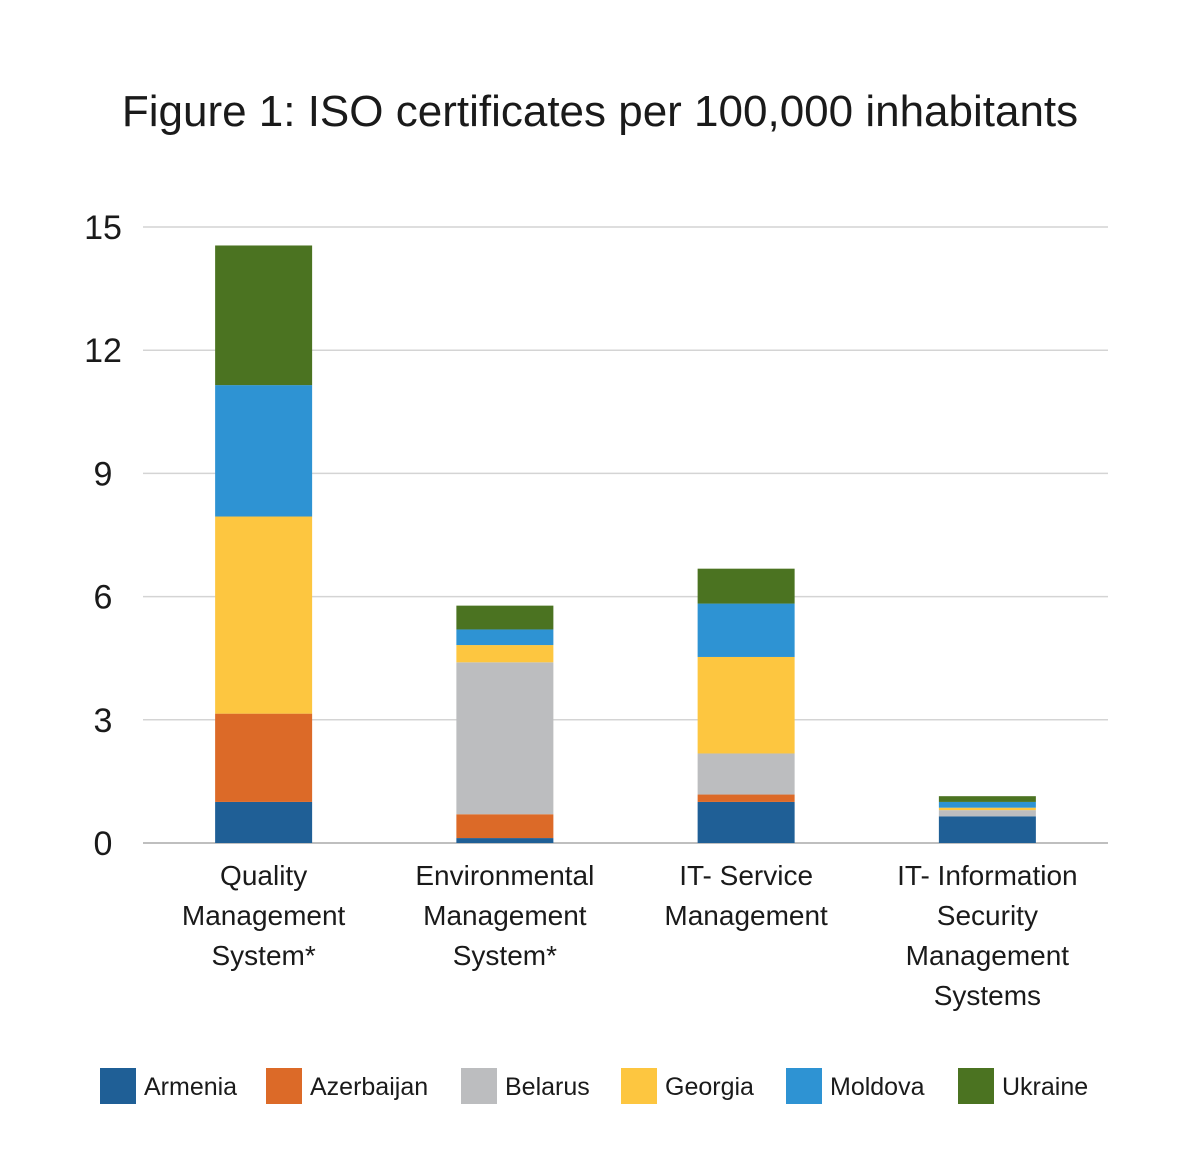 The height and width of the screenshot is (1169, 1200). I want to click on legend-label-armenia: Armenia, so click(190, 1087).